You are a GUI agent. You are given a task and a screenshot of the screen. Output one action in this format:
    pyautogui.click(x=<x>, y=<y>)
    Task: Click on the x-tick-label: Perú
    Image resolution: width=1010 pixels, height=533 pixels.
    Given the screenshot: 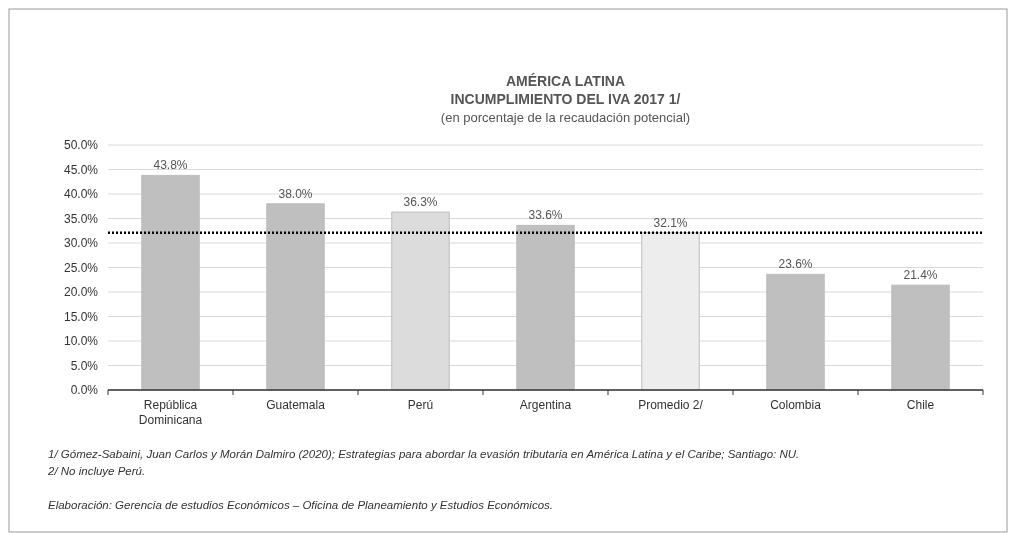 What is the action you would take?
    pyautogui.click(x=420, y=405)
    